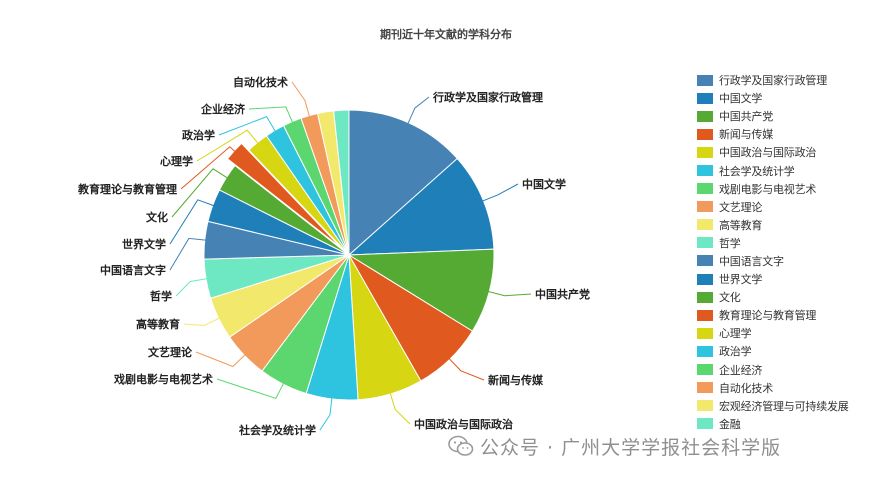 This screenshot has width=880, height=481. What do you see at coordinates (163, 379) in the screenshot?
I see `slice-label-戏剧电影与电视艺术: 戏剧电影与电视艺术` at bounding box center [163, 379].